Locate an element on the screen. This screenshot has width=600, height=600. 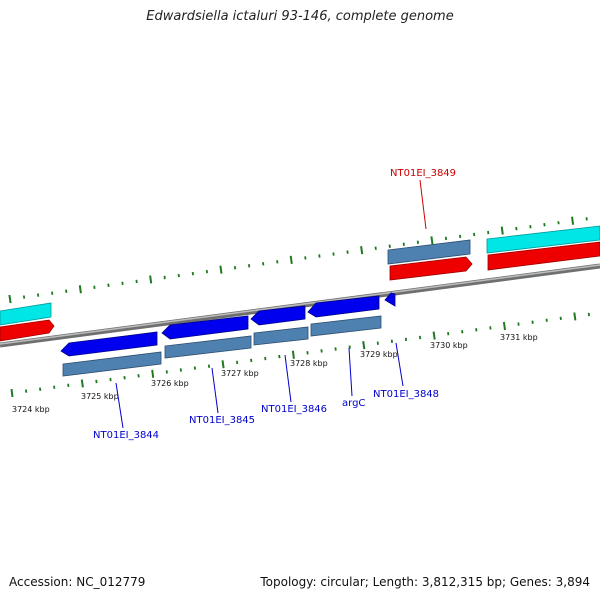
scale-label: 3724 kbp is located at coordinates (31, 409).